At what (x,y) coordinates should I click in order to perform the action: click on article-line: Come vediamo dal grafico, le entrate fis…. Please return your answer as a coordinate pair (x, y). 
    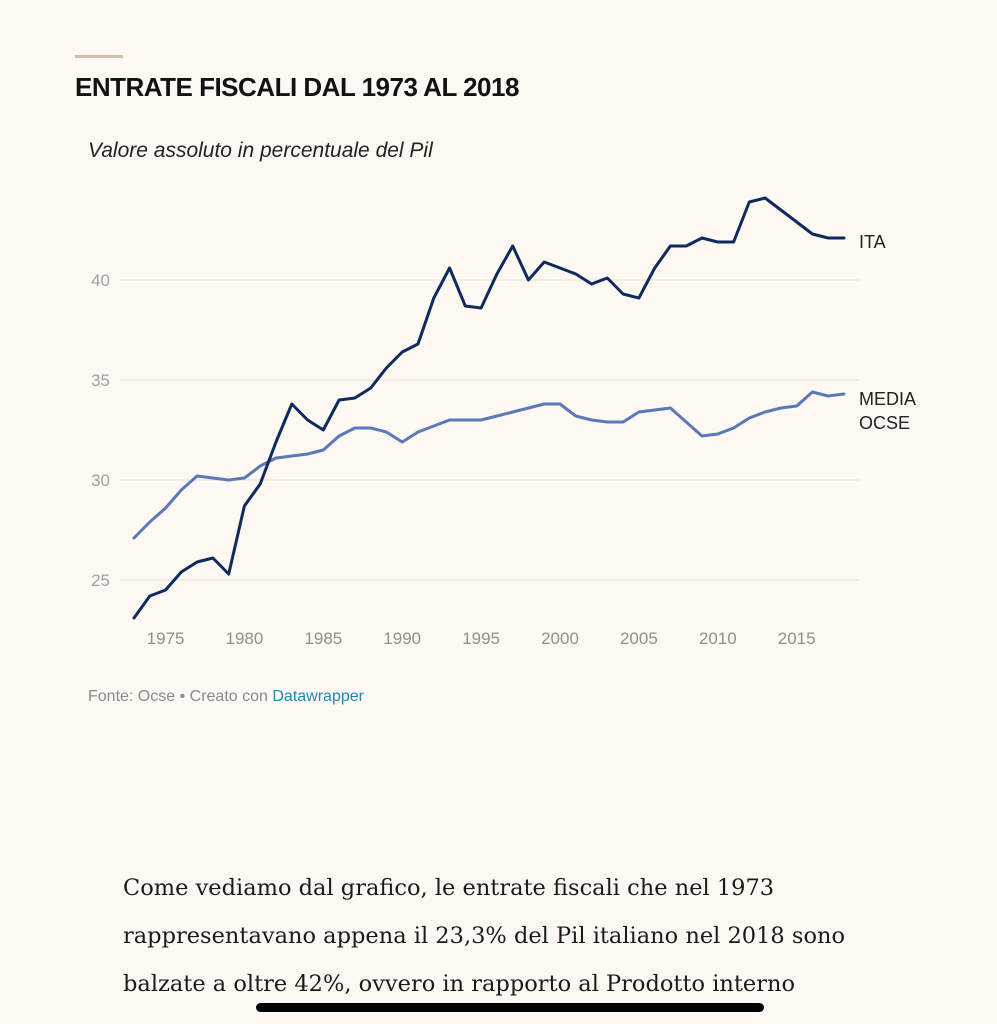
    Looking at the image, I should click on (449, 888).